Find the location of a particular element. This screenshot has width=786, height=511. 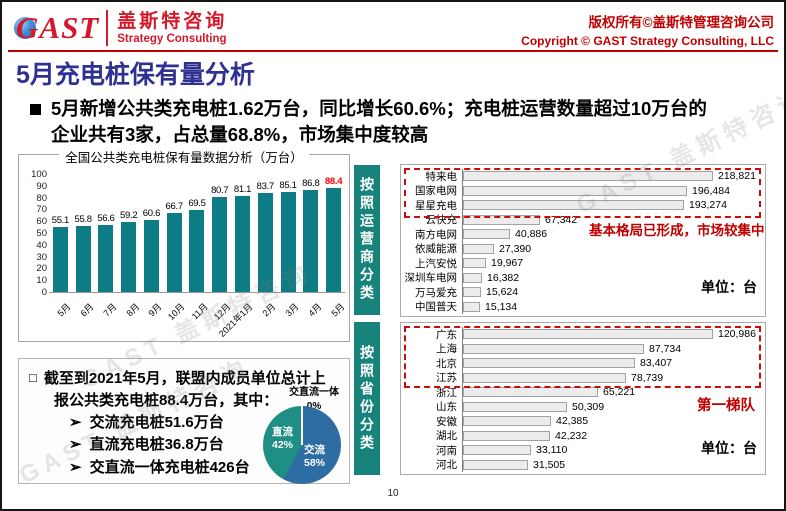

bar-11月: 69.5 is located at coordinates (197, 245).